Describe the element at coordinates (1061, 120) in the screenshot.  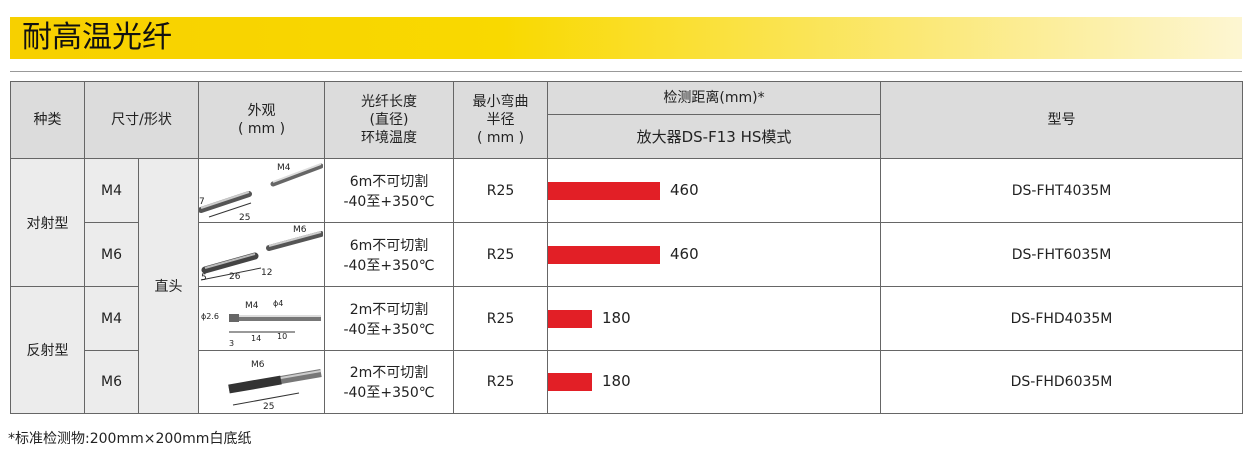
I see `header-model: 型号` at that location.